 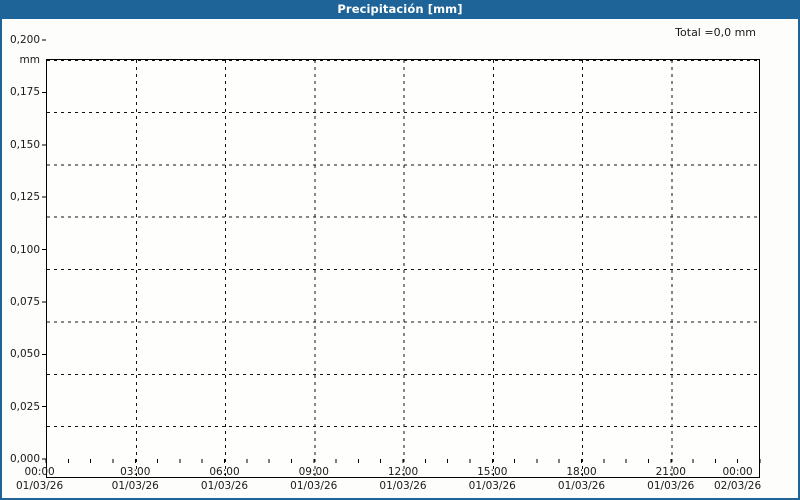 What do you see at coordinates (39, 479) in the screenshot?
I see `x-axis-tick-label: 00:00 01/03/26` at bounding box center [39, 479].